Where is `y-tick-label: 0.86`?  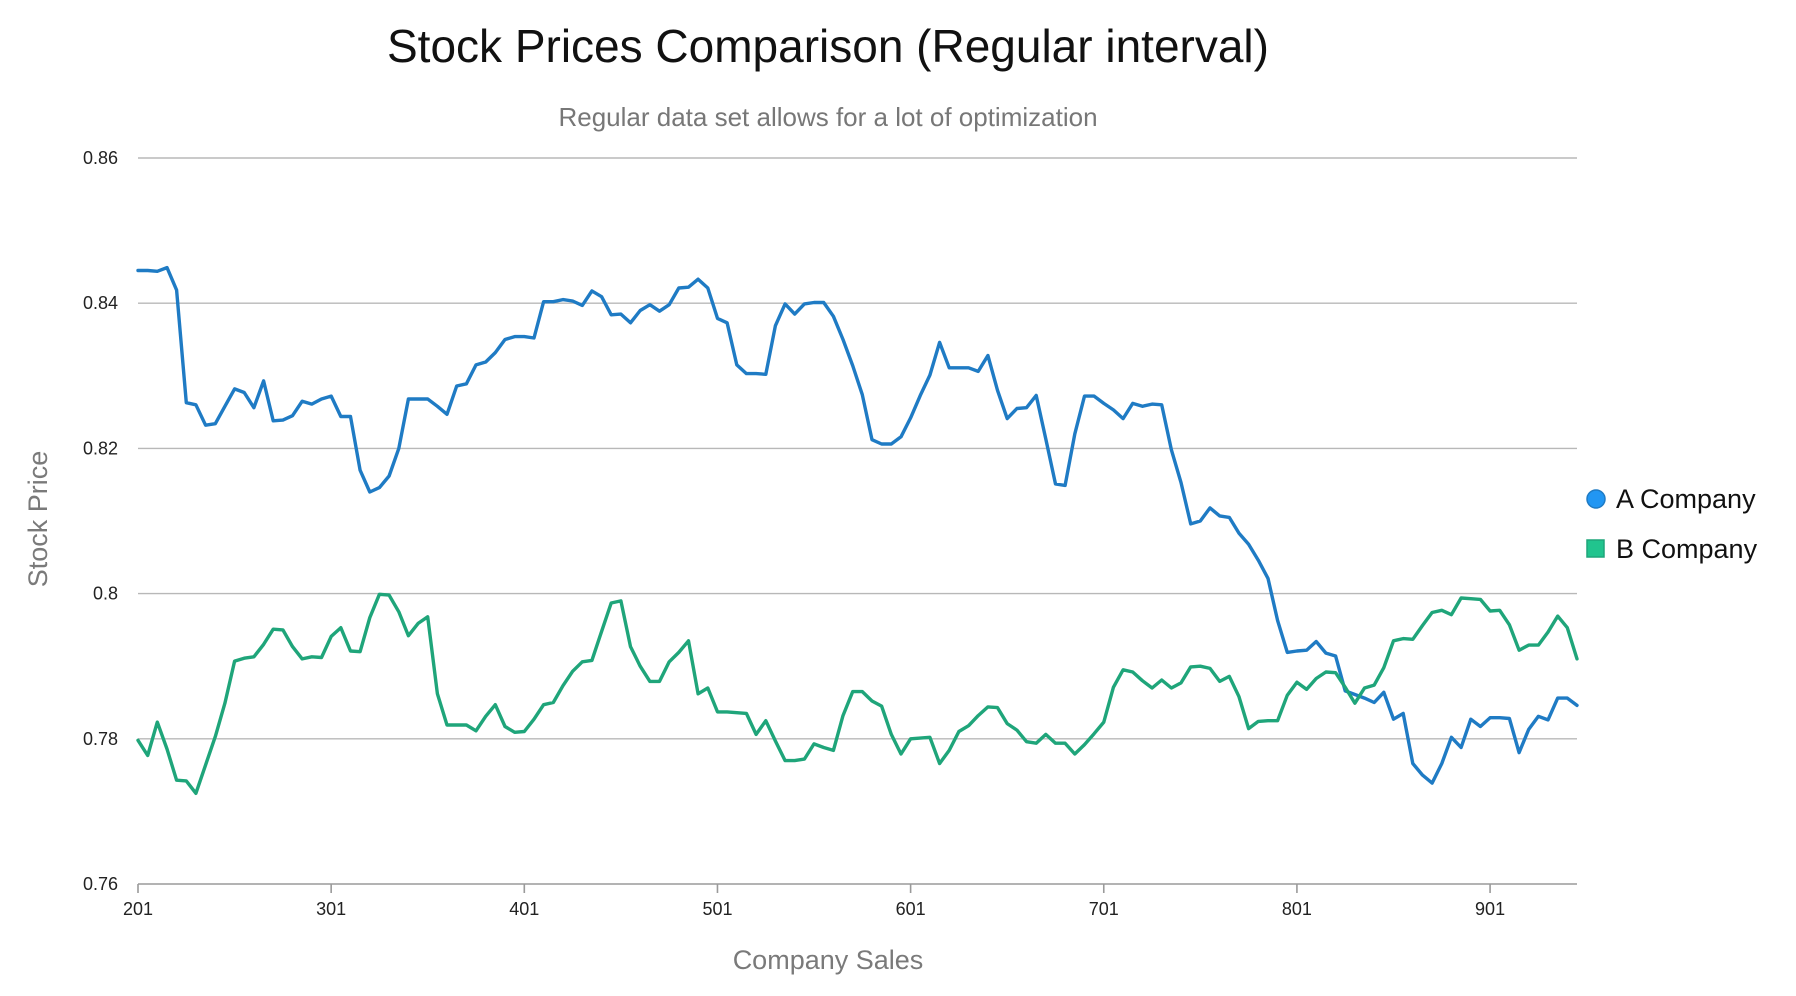 y-tick-label: 0.86 is located at coordinates (100, 158).